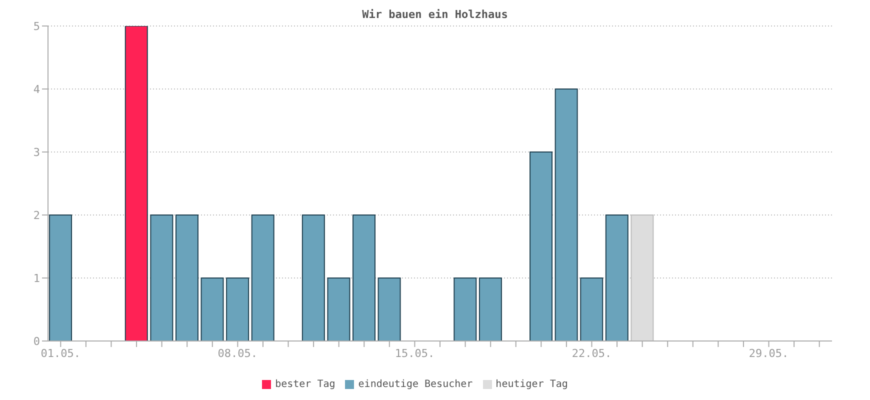 This screenshot has width=870, height=400. Describe the element at coordinates (36, 152) in the screenshot. I see `y-tick-label: 3` at that location.